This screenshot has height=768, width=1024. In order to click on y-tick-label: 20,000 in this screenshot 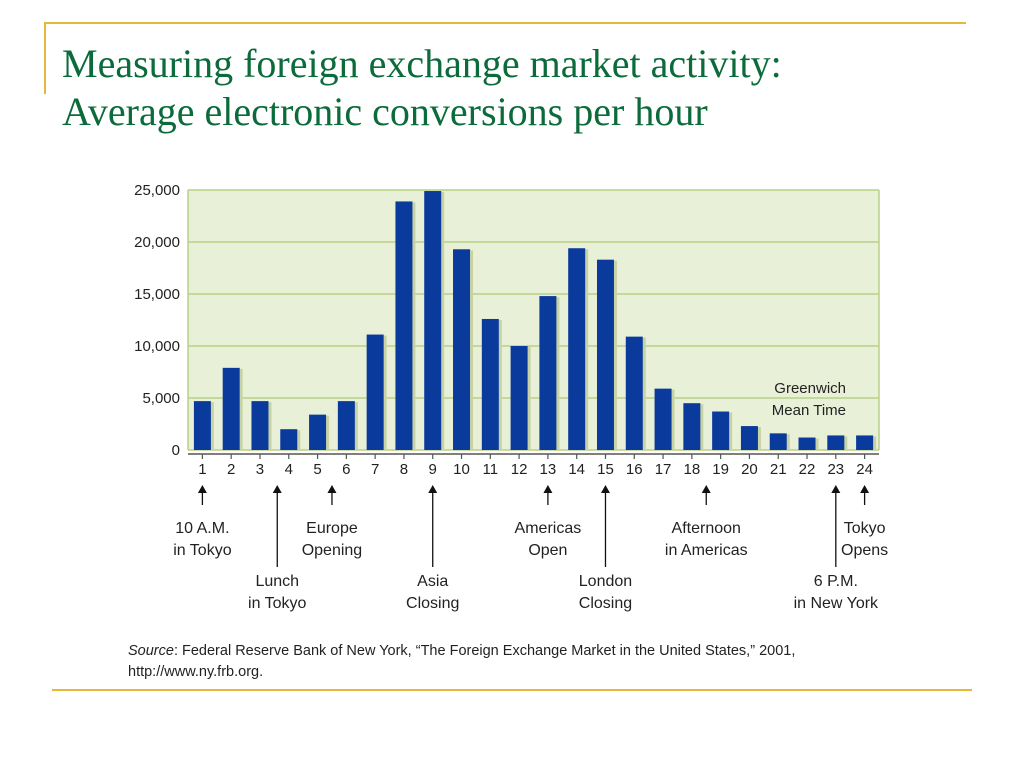, I will do `click(157, 242)`.